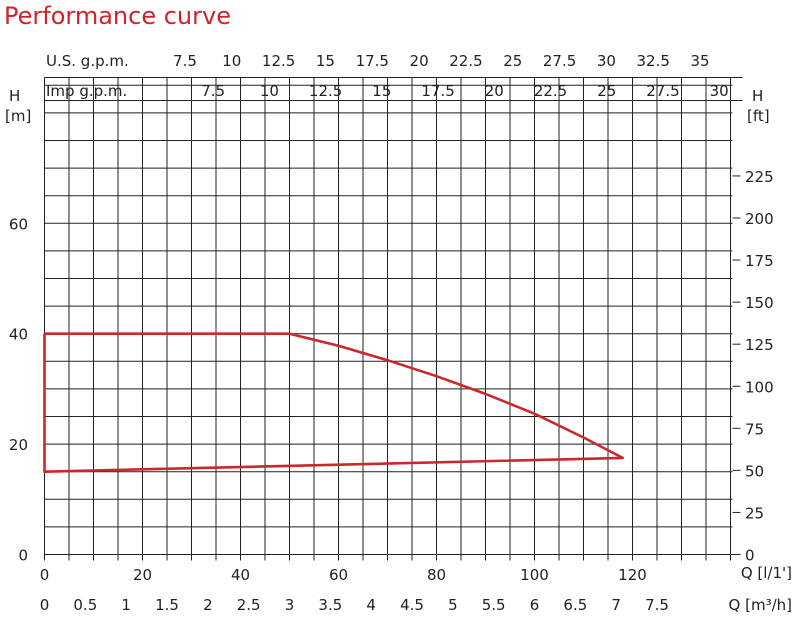 The width and height of the screenshot is (795, 630). Describe the element at coordinates (759, 303) in the screenshot. I see `right-tick-label: 150` at that location.